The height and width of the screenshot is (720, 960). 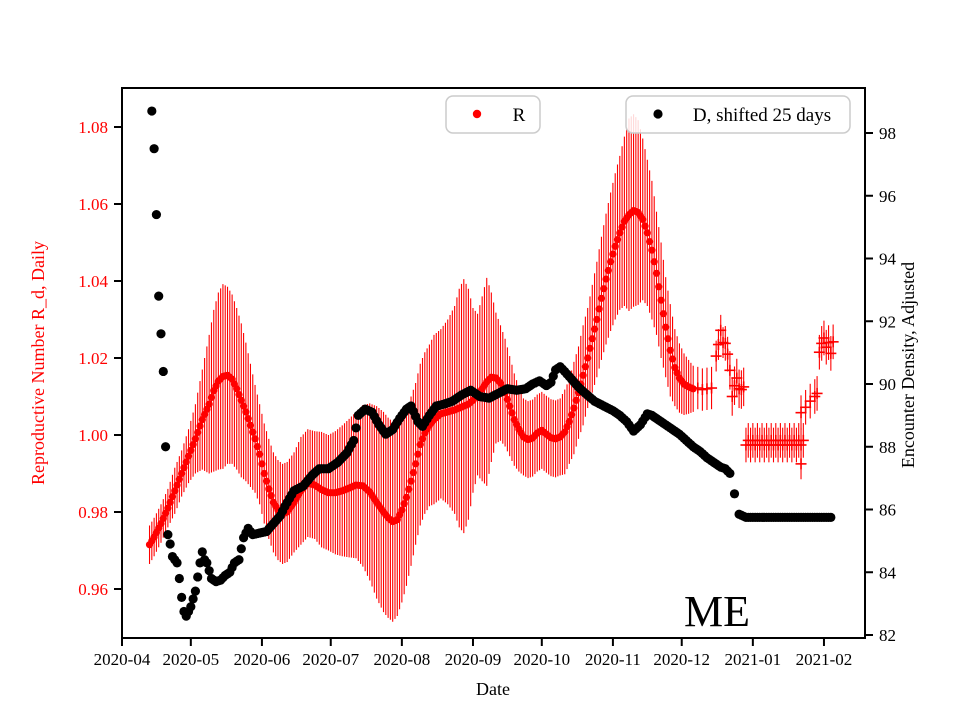 What do you see at coordinates (93, 358) in the screenshot?
I see `y-left-tick-label: 1.02` at bounding box center [93, 358].